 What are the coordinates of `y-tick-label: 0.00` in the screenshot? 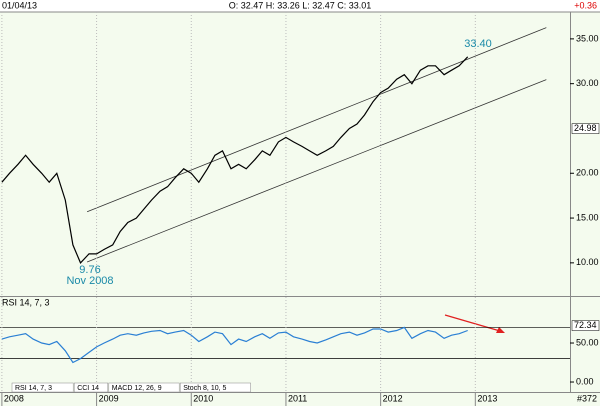 It's located at (585, 381).